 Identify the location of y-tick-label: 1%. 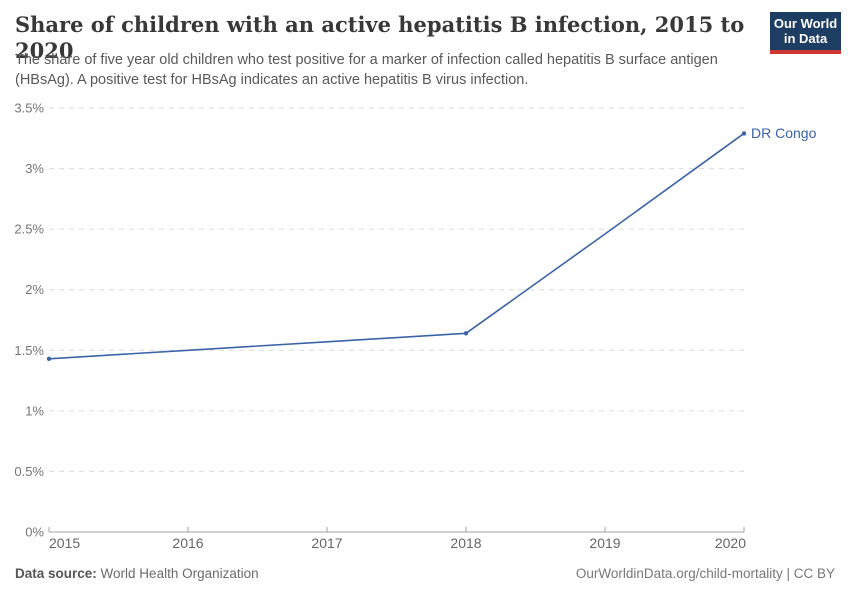
(34, 410).